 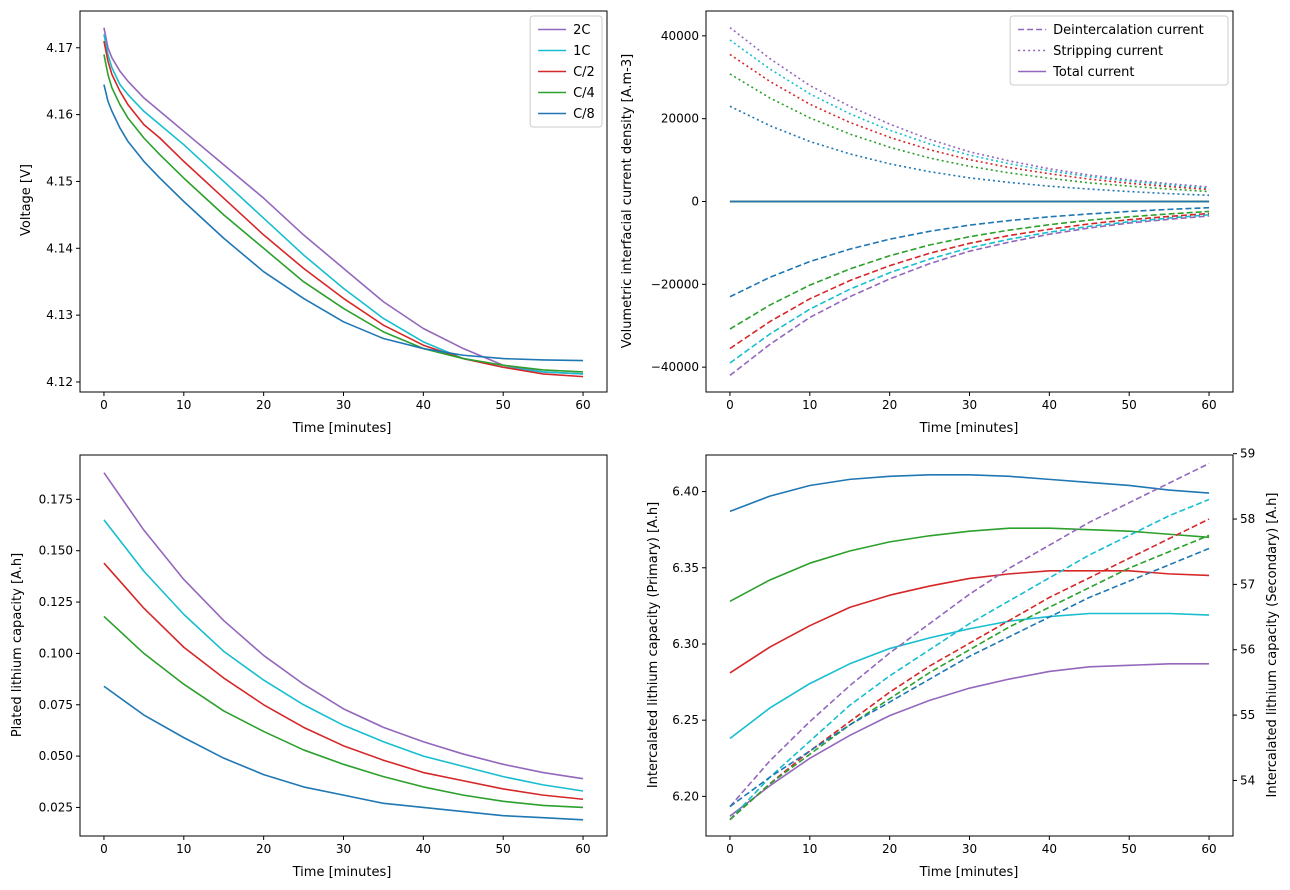 What do you see at coordinates (1208, 849) in the screenshot?
I see `intercalated-lithium-x-tick-label: 60` at bounding box center [1208, 849].